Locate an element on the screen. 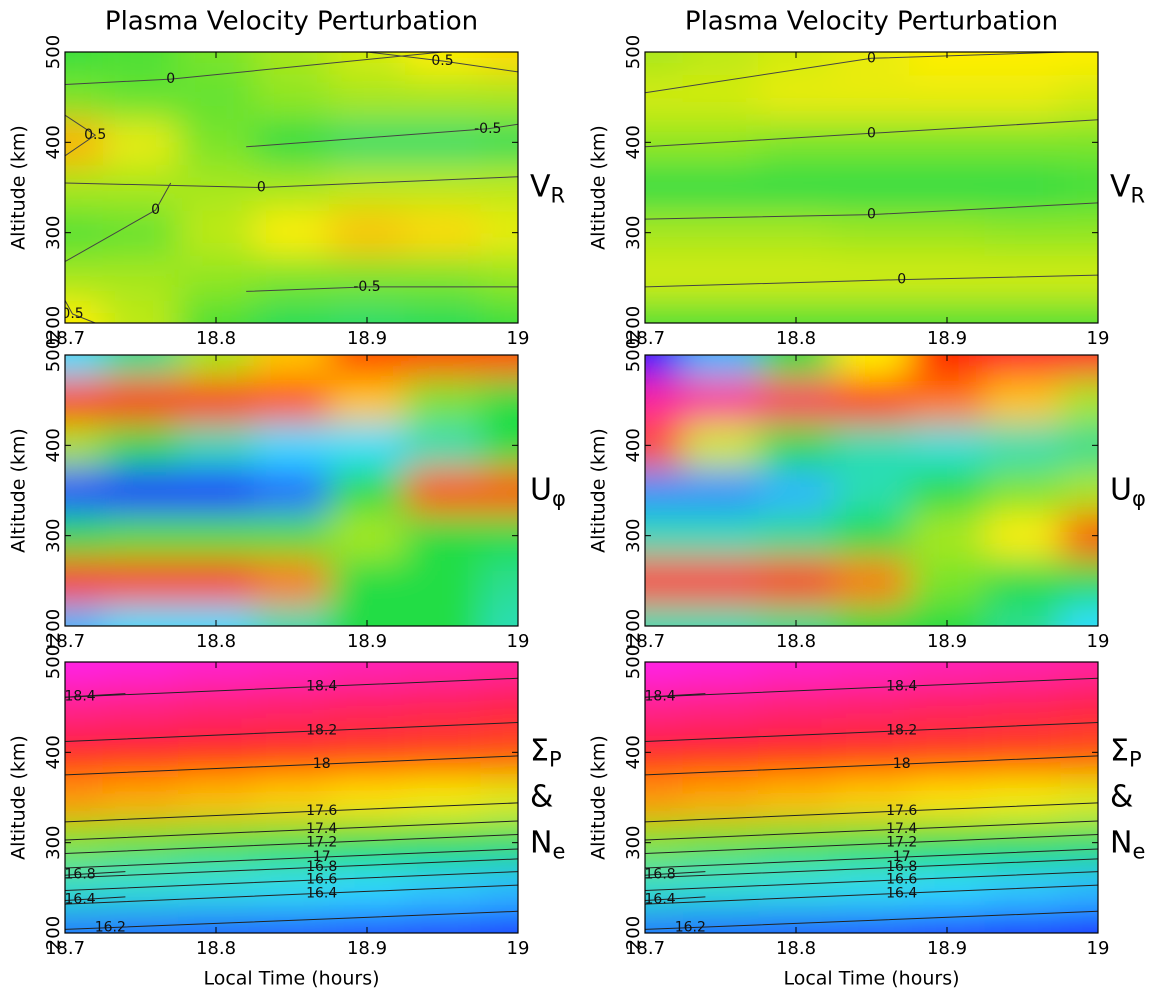 Image resolution: width=1150 pixels, height=995 pixels. contour-label: 16.8 is located at coordinates (321, 867).